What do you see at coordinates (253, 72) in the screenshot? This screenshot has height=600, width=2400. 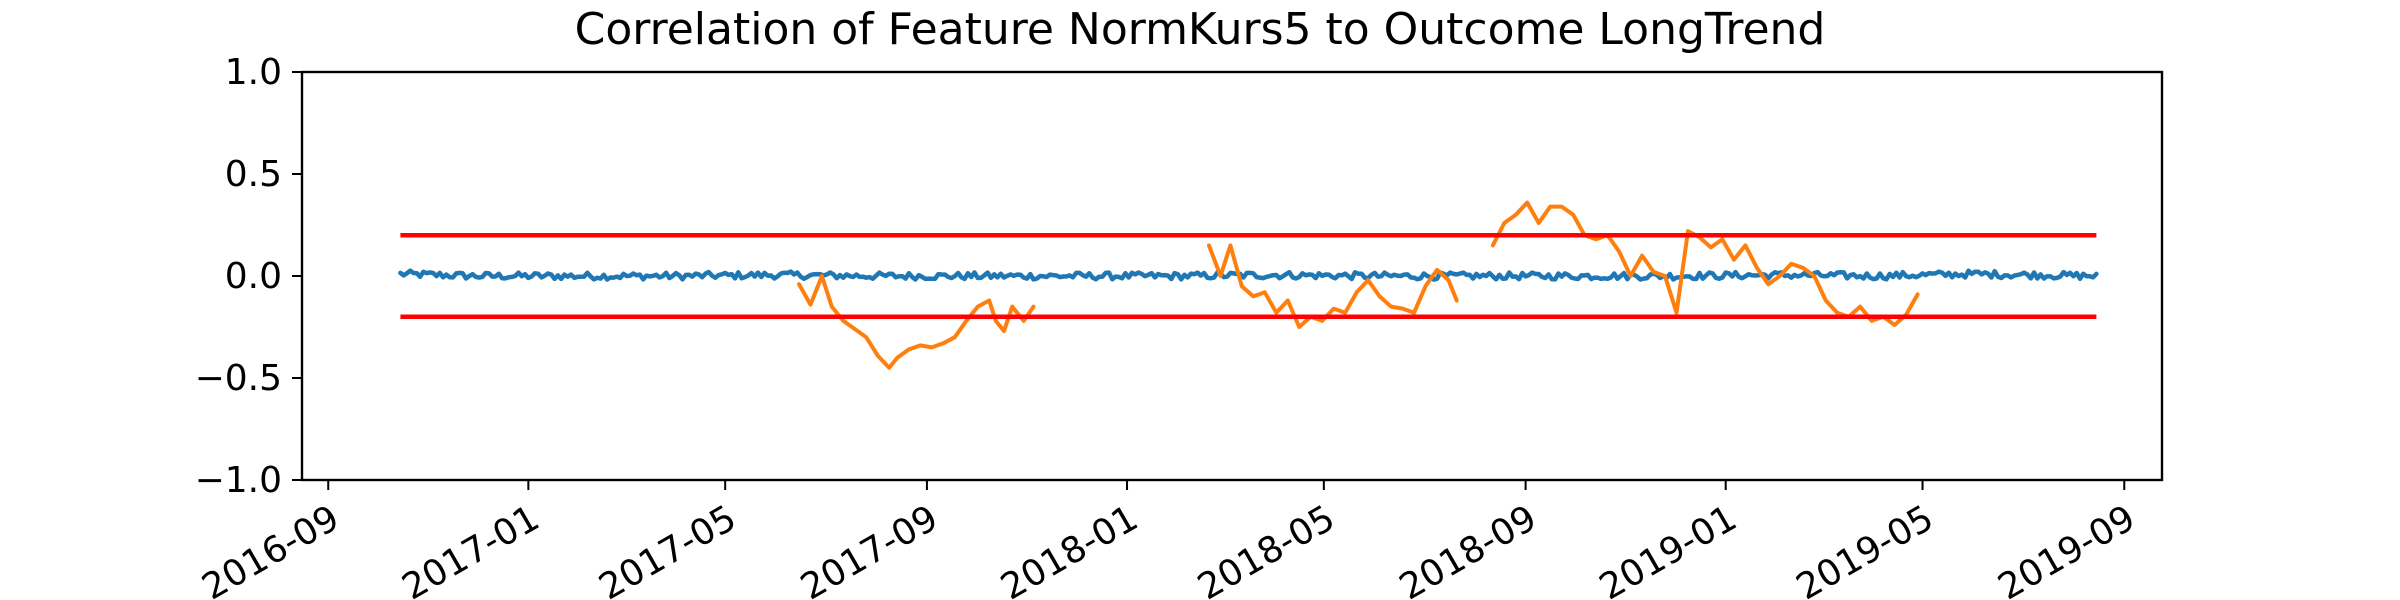 I see `y-tick-label: 1.0` at bounding box center [253, 72].